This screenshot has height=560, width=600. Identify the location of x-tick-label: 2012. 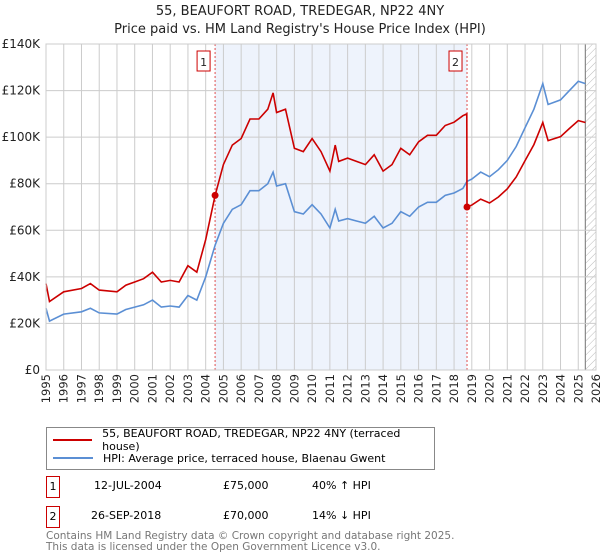
(348, 388).